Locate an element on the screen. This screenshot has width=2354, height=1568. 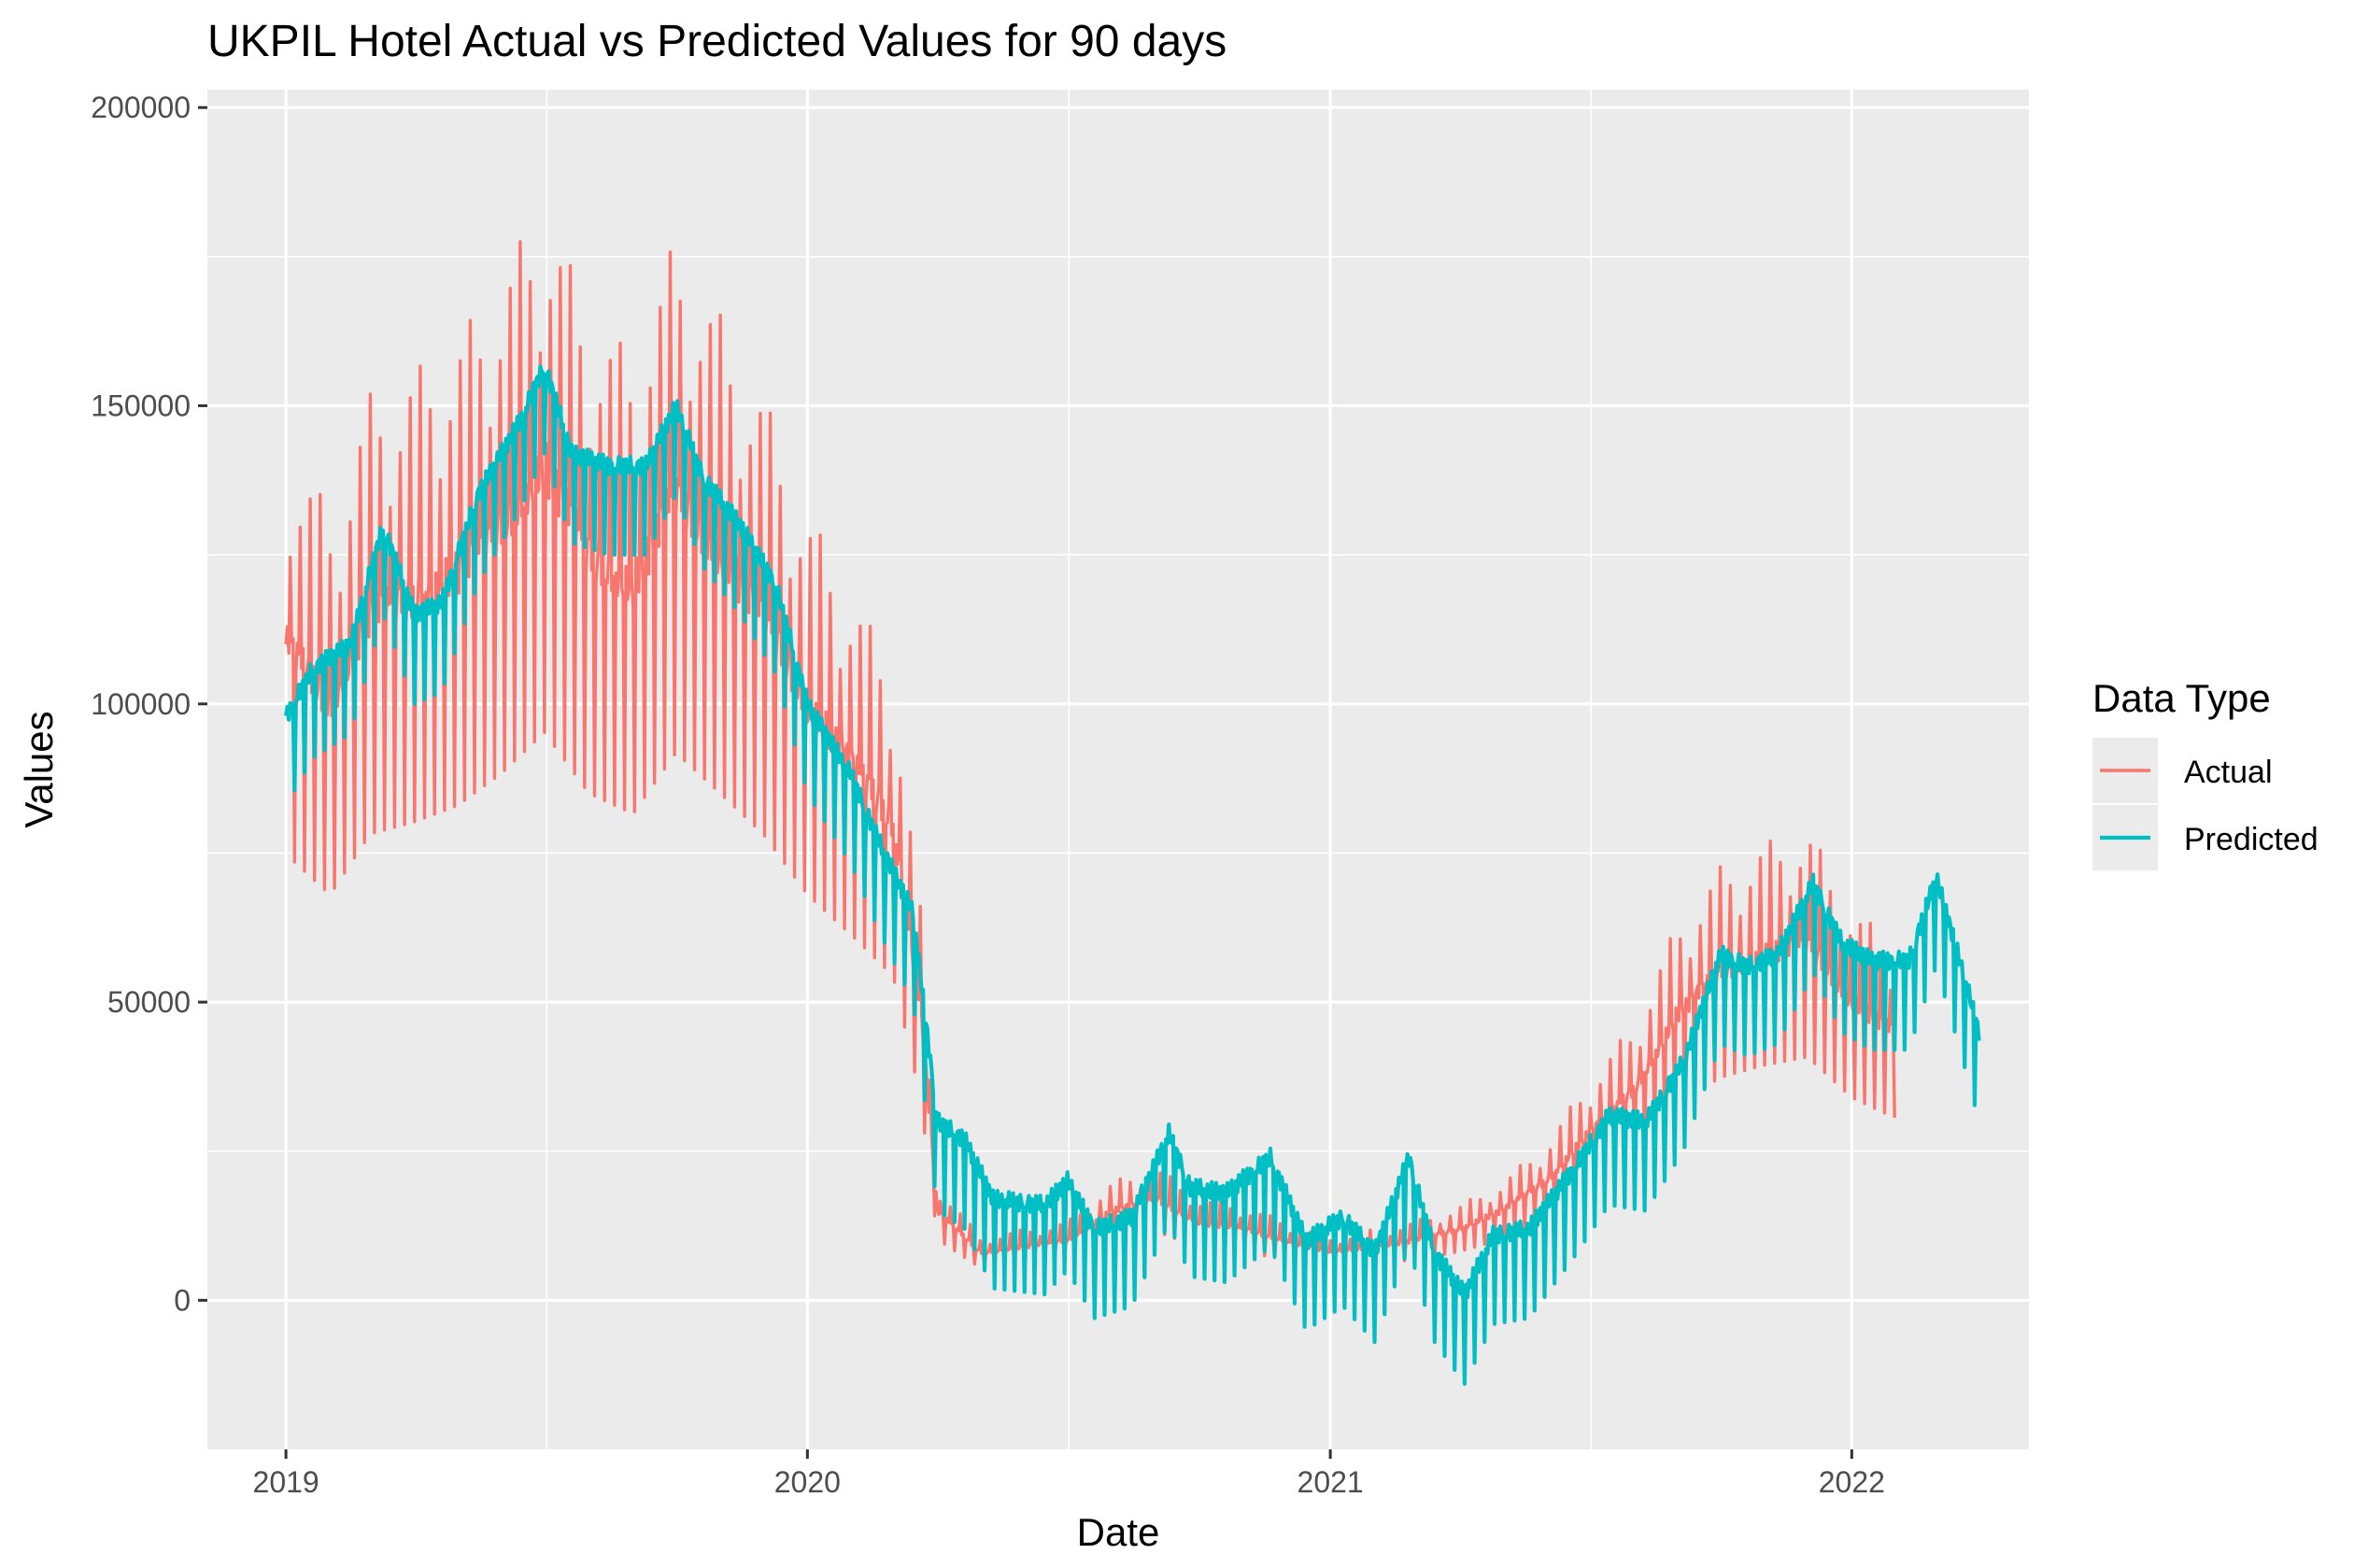
y-tick-label: 0 is located at coordinates (182, 1300).